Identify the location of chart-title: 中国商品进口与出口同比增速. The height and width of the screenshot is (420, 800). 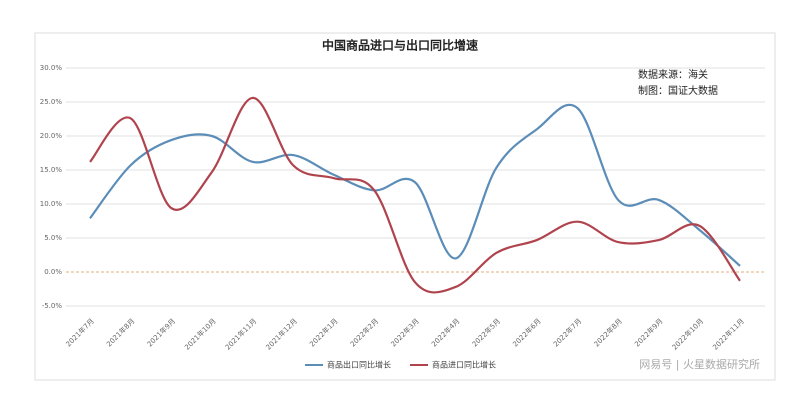
(400, 45).